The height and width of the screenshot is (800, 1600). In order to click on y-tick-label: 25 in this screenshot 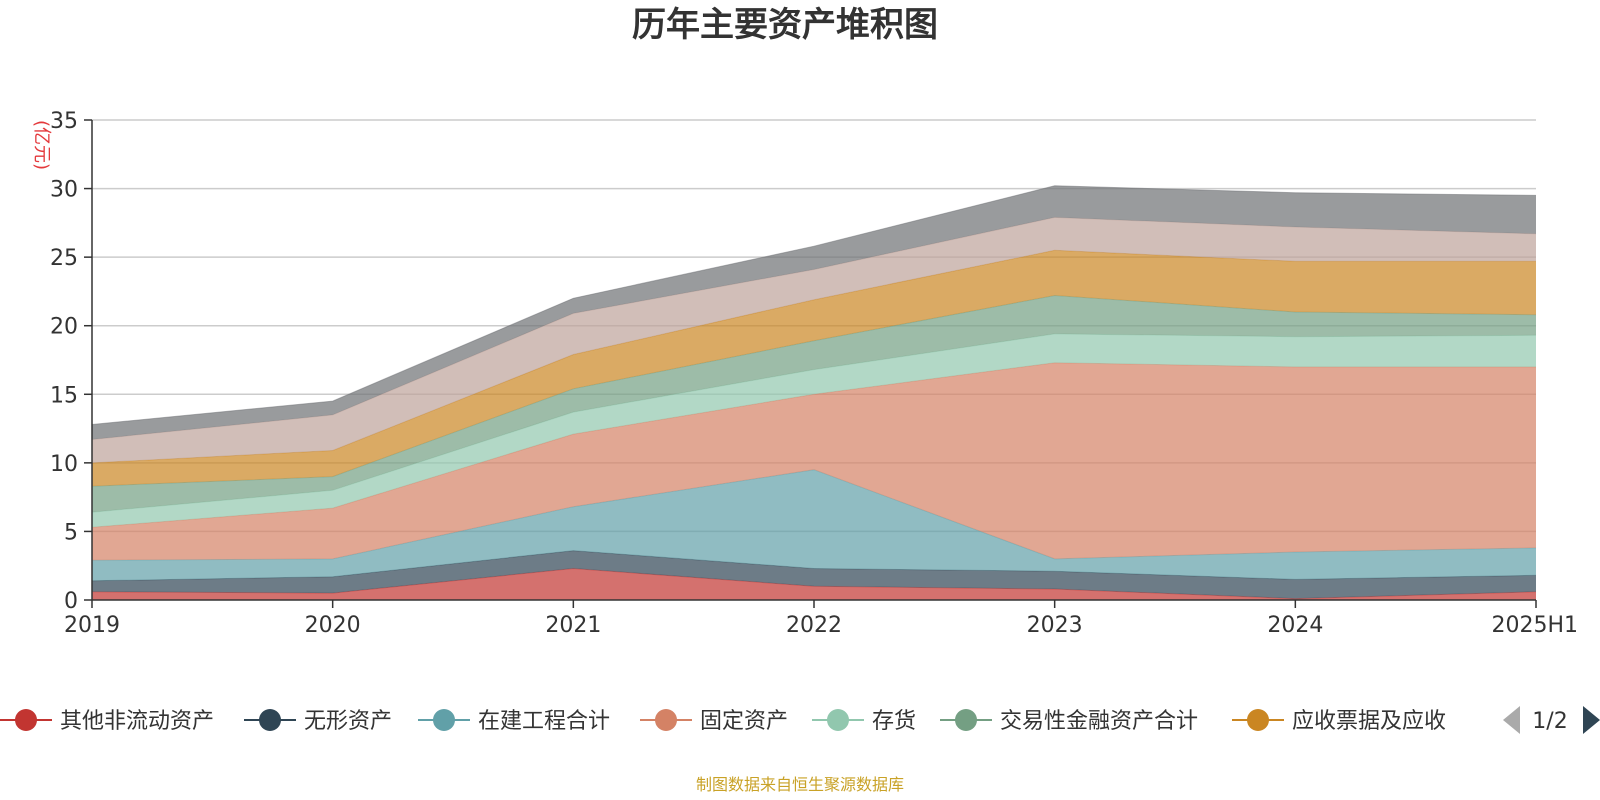, I will do `click(64, 258)`.